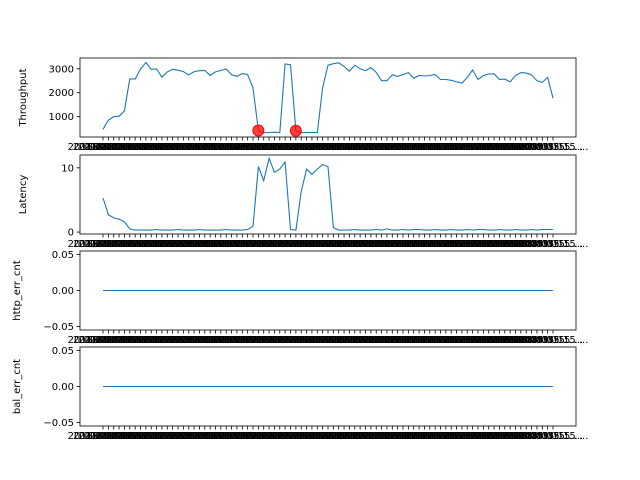 The height and width of the screenshot is (480, 640). What do you see at coordinates (64, 93) in the screenshot?
I see `y-axis-ticks: 1000 2000 3000` at bounding box center [64, 93].